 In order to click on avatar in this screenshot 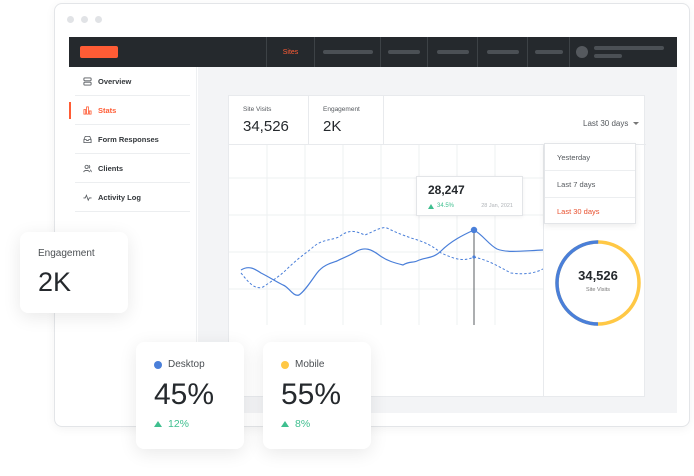, I will do `click(582, 52)`.